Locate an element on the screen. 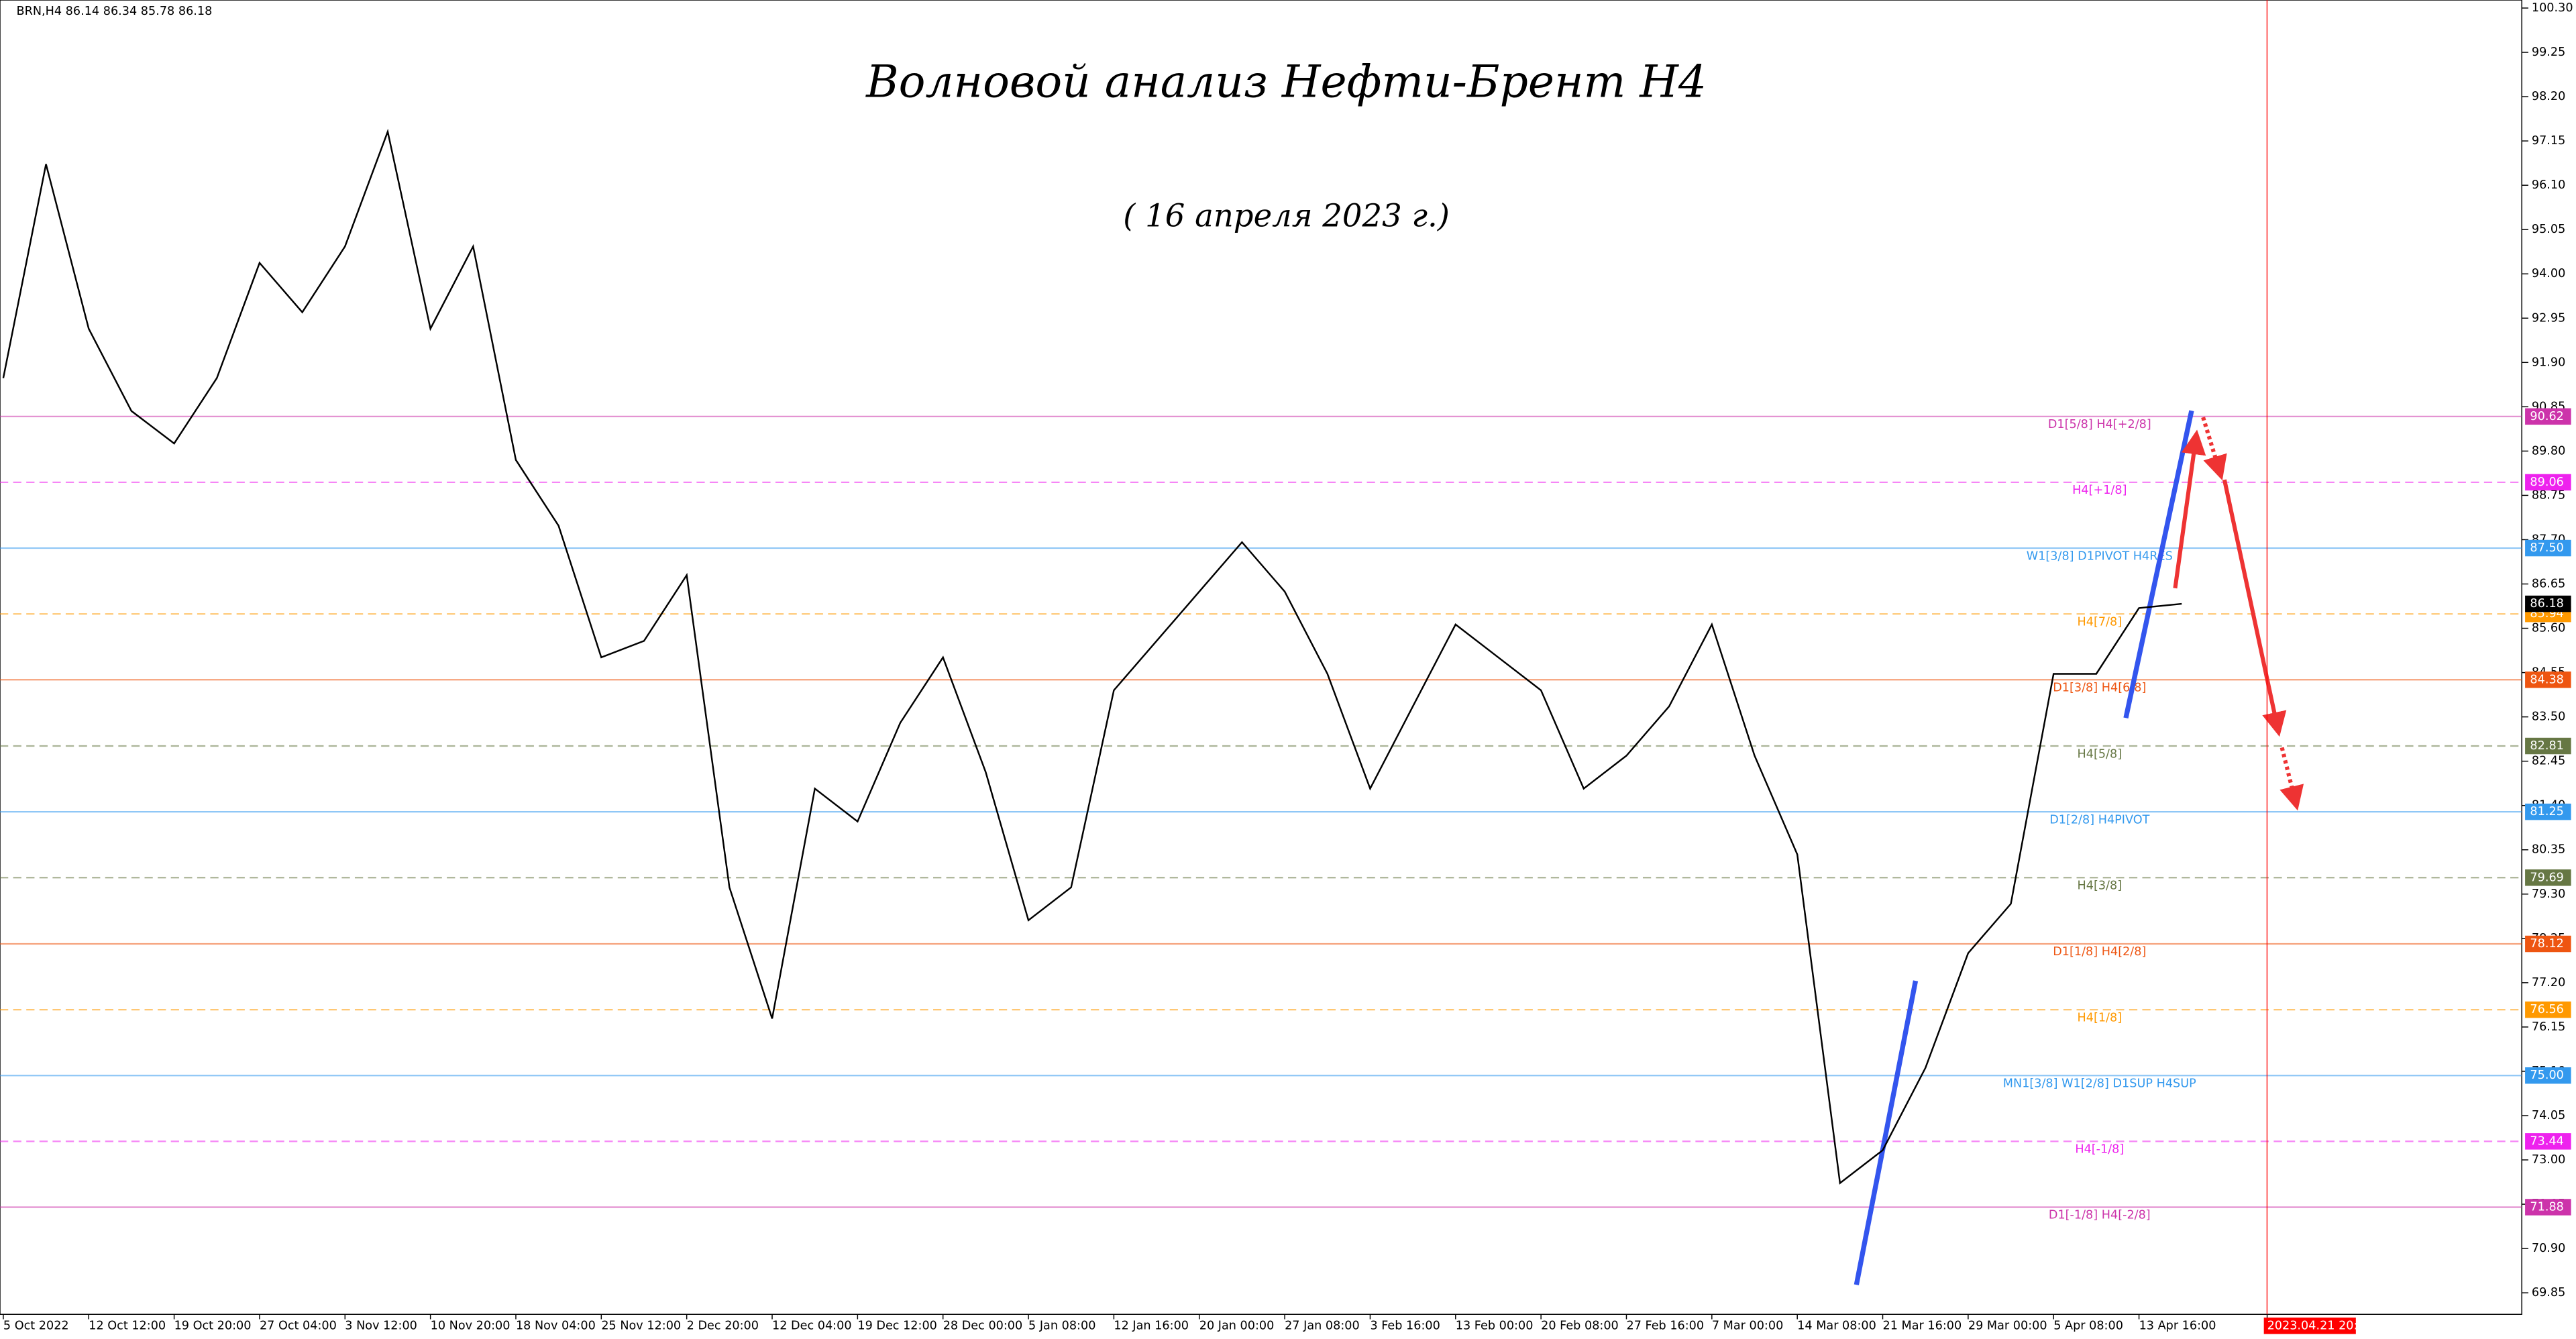 The height and width of the screenshot is (1339, 2576). y-tick-label: 69.85 is located at coordinates (2548, 1292).